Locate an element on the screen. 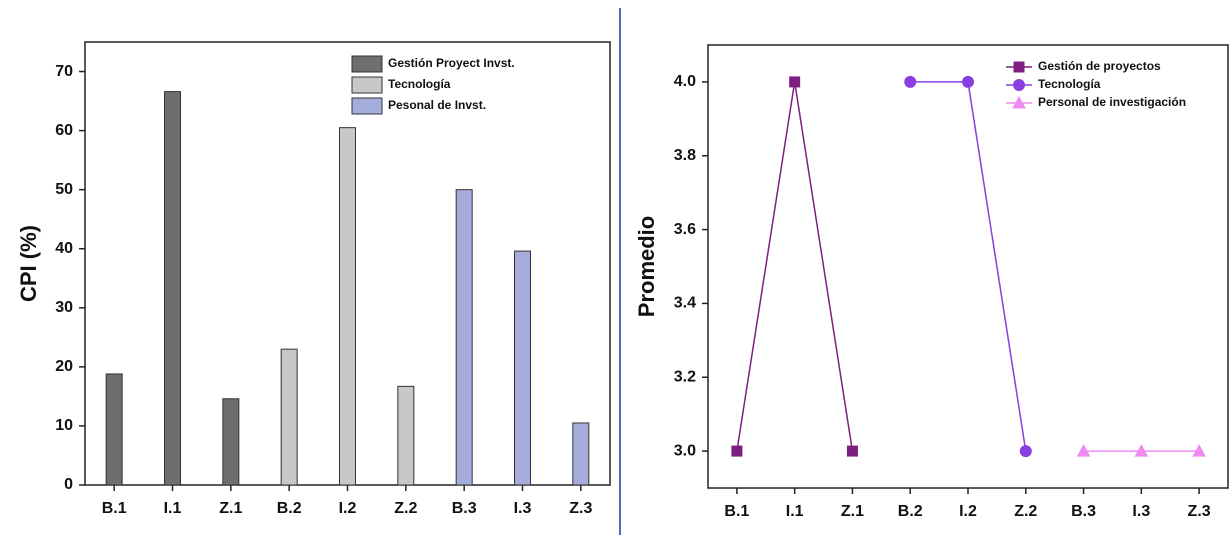 The height and width of the screenshot is (535, 1232). legend-label: Pesonal de Invst. is located at coordinates (437, 105).